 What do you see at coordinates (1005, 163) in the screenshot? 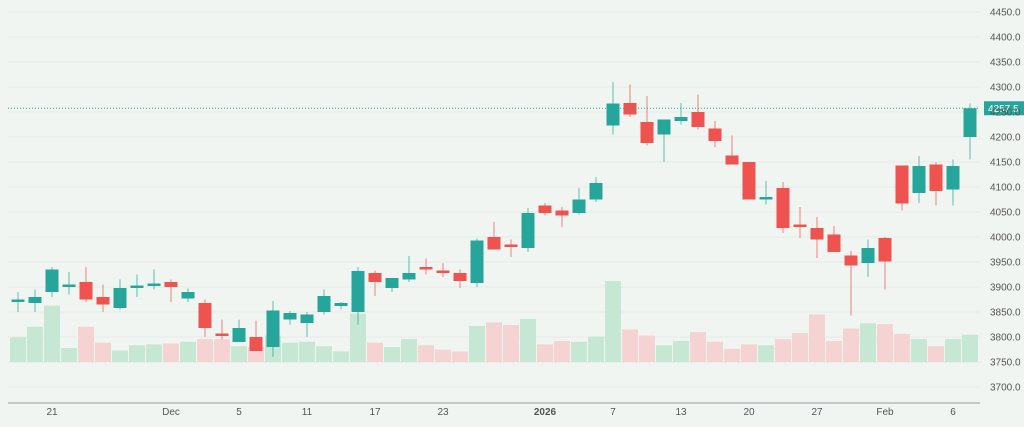
I see `y-tick-label: 4150.0` at bounding box center [1005, 163].